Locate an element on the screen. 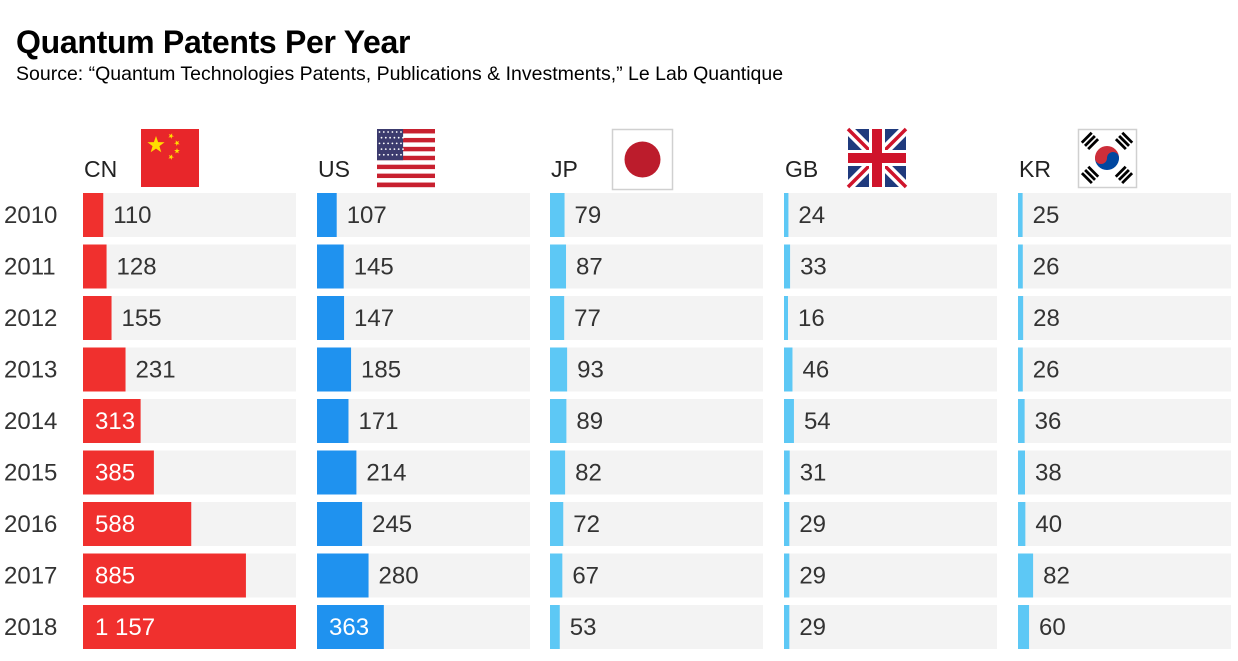 The height and width of the screenshot is (661, 1238). bar-gb-2018 is located at coordinates (787, 627).